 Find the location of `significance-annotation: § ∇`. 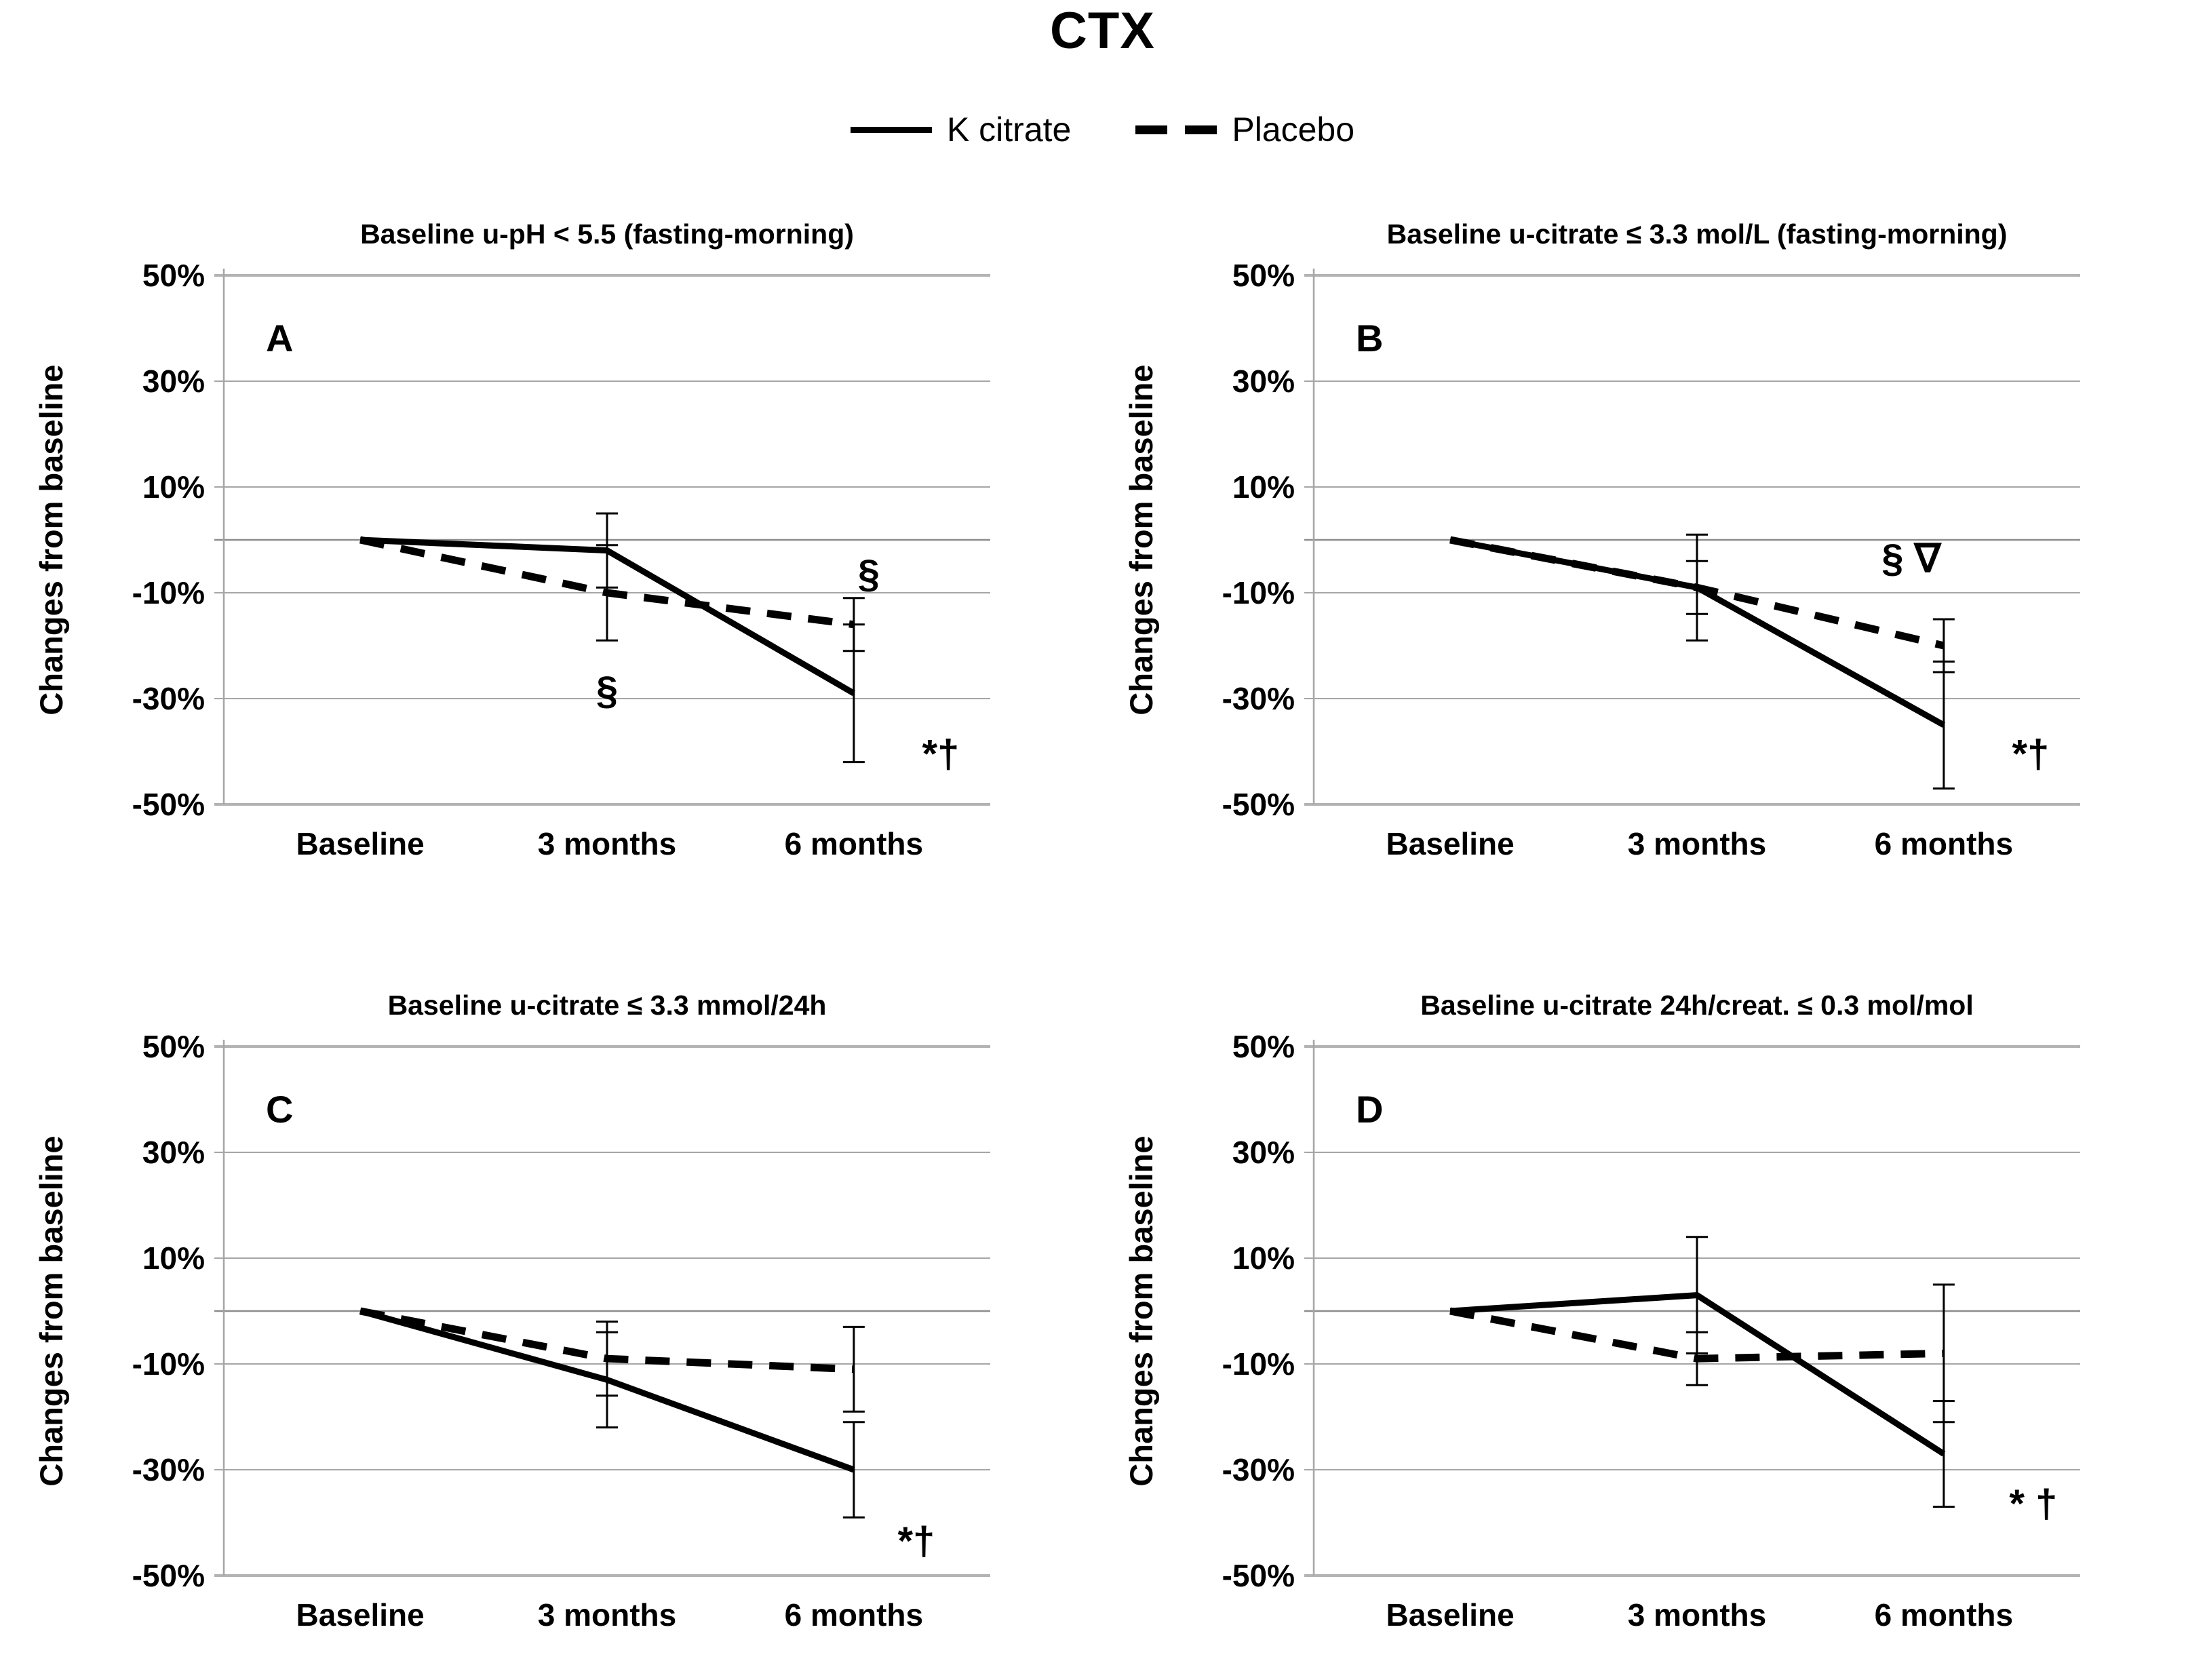

significance-annotation: § ∇ is located at coordinates (1911, 559).